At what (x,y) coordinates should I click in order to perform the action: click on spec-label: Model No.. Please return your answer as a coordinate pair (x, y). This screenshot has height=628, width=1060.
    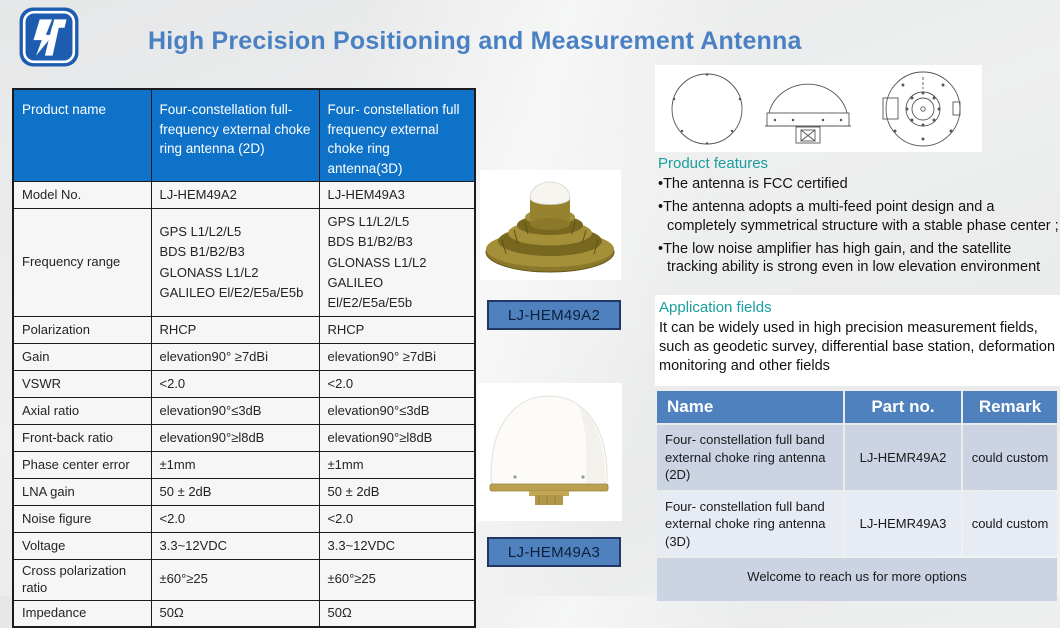
    Looking at the image, I should click on (82, 195).